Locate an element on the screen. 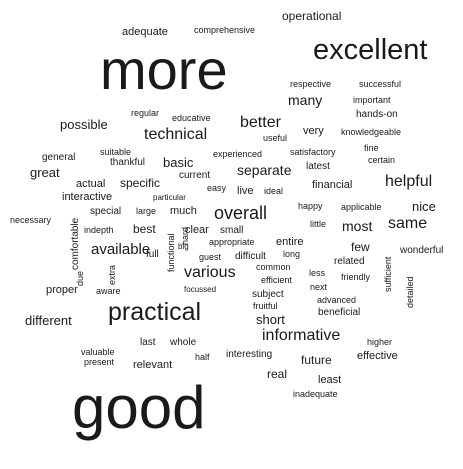  word: possible is located at coordinates (84, 124).